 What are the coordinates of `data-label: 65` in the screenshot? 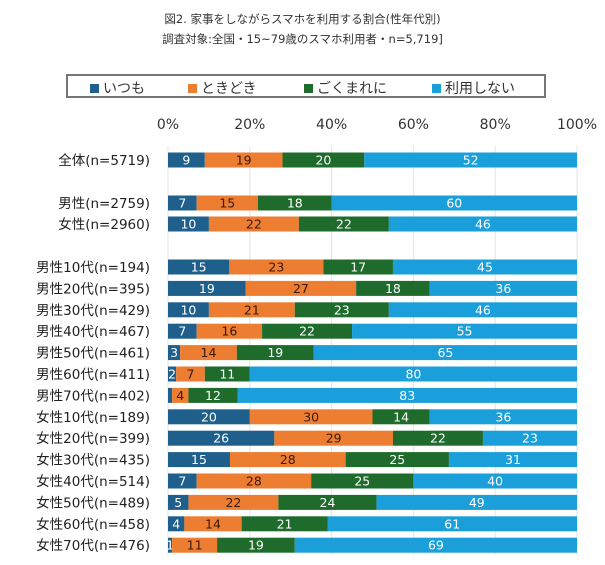 It's located at (445, 352).